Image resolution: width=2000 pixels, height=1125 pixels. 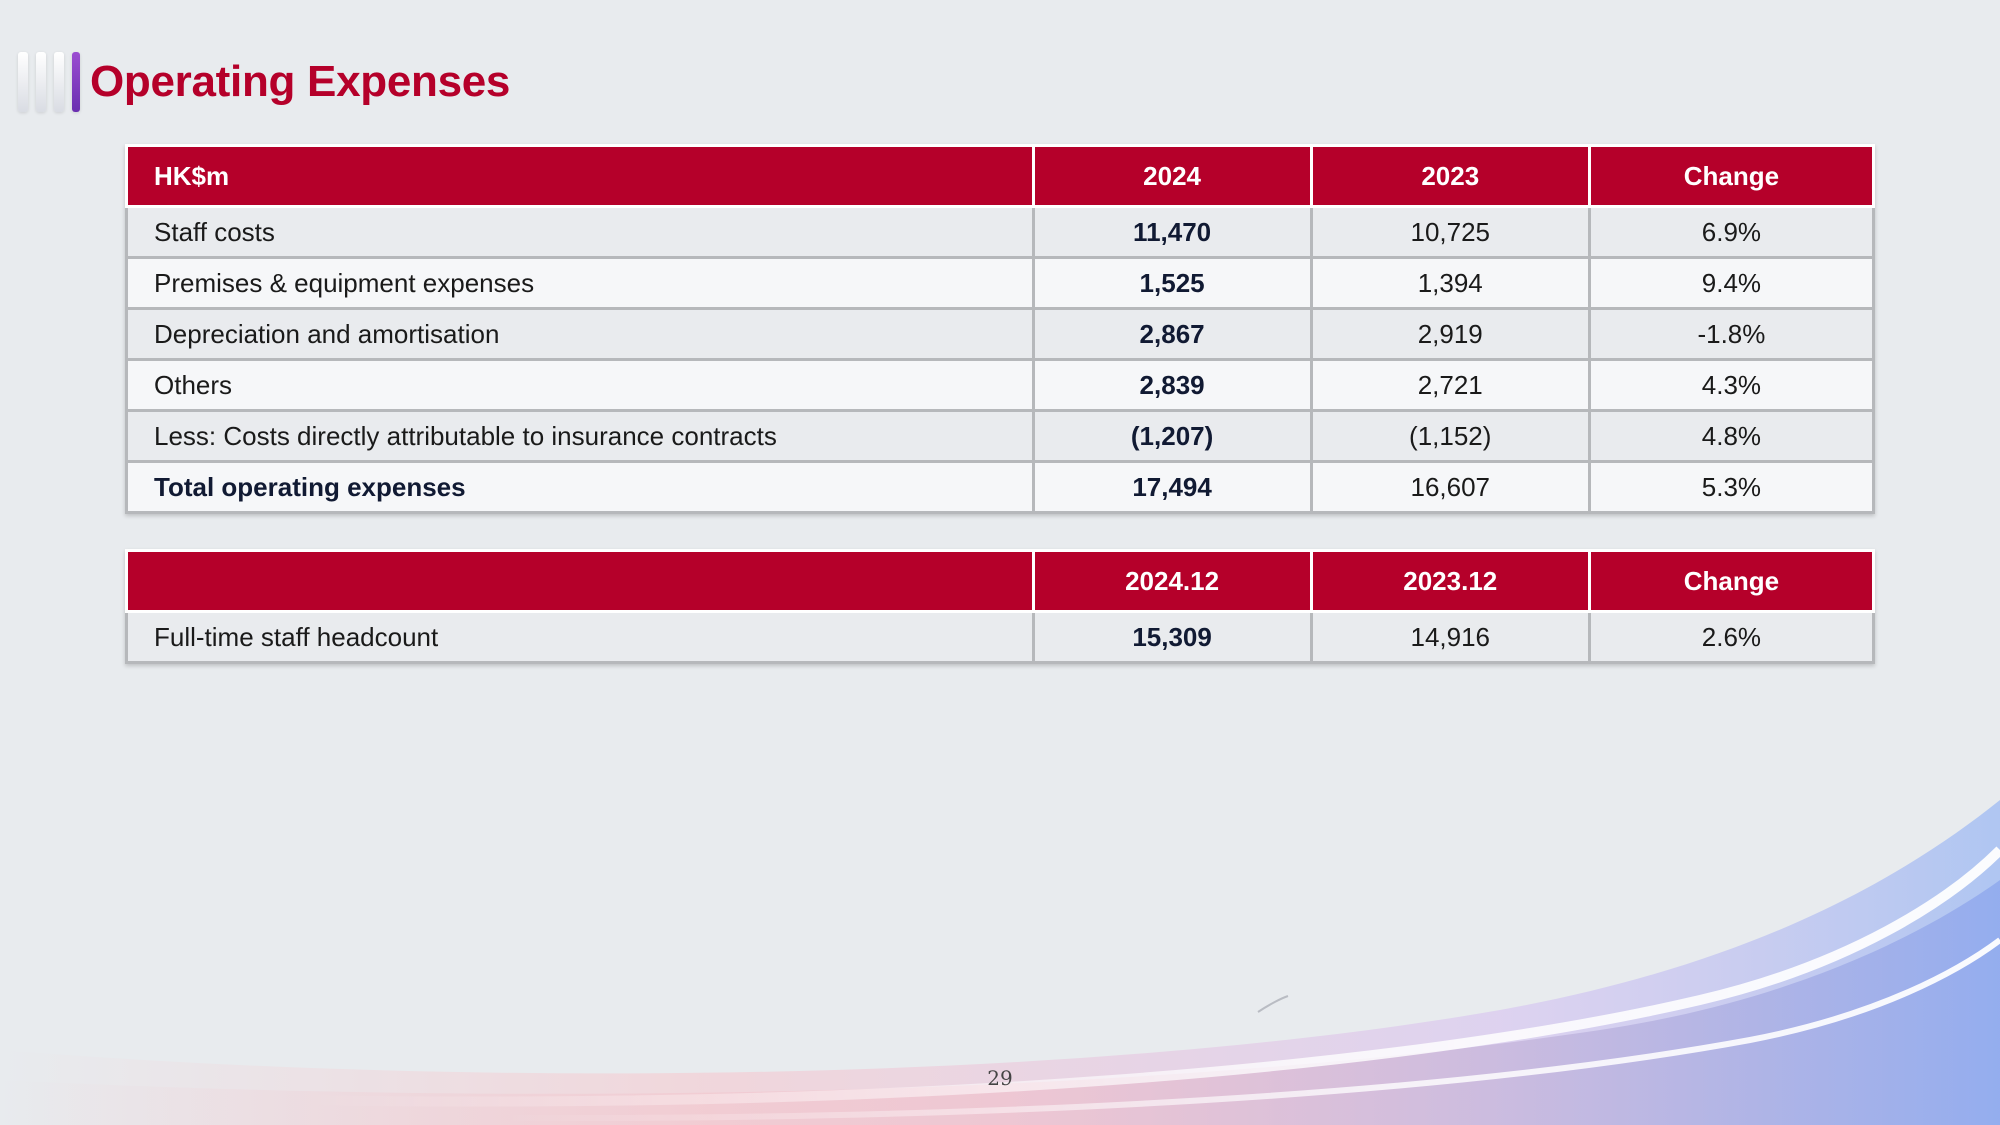 What do you see at coordinates (49, 82) in the screenshot?
I see `title-decoration-bars` at bounding box center [49, 82].